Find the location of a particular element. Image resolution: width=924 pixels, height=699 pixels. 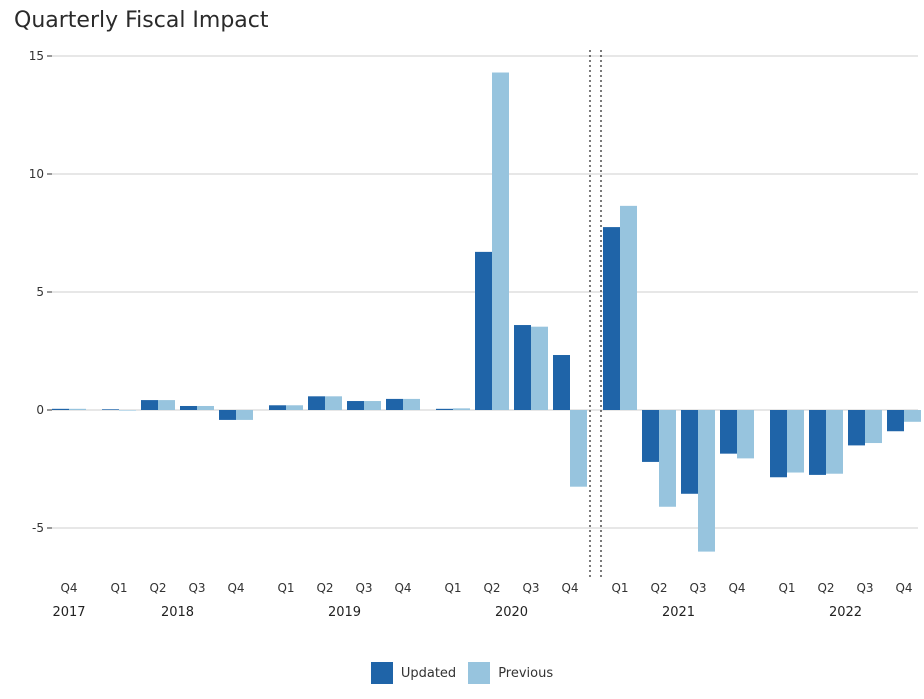

year-label: 2020 is located at coordinates (511, 612).